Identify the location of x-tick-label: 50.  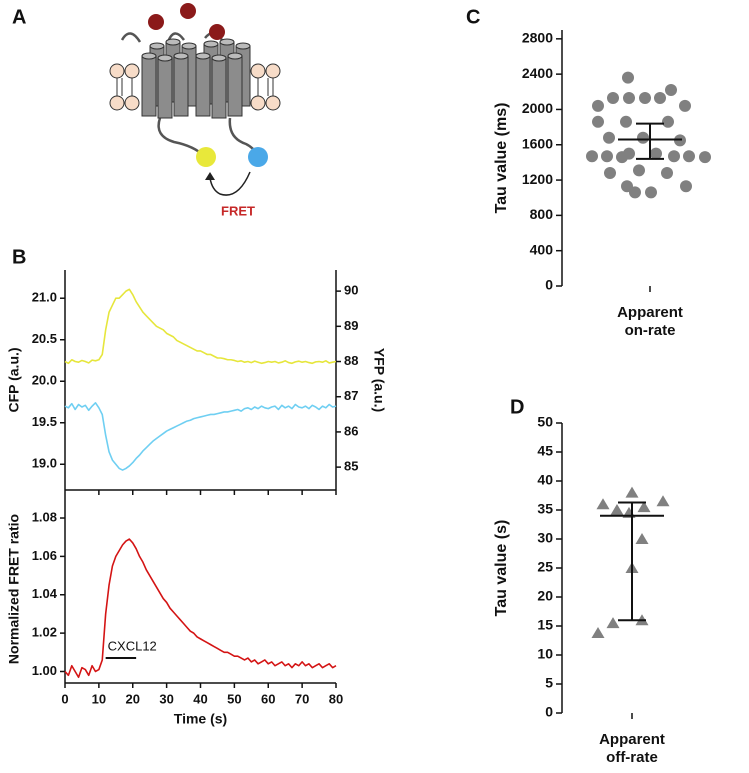
(234, 698).